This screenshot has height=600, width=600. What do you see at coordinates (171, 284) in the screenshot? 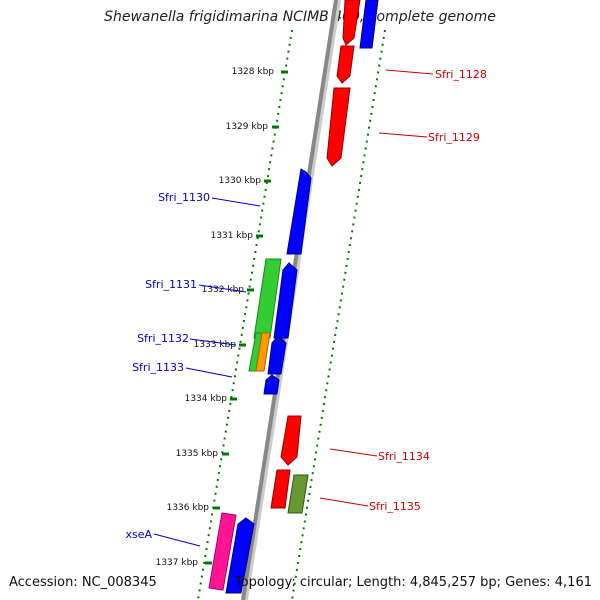
I see `gene-label-sfri-1131: Sfri_1131` at bounding box center [171, 284].